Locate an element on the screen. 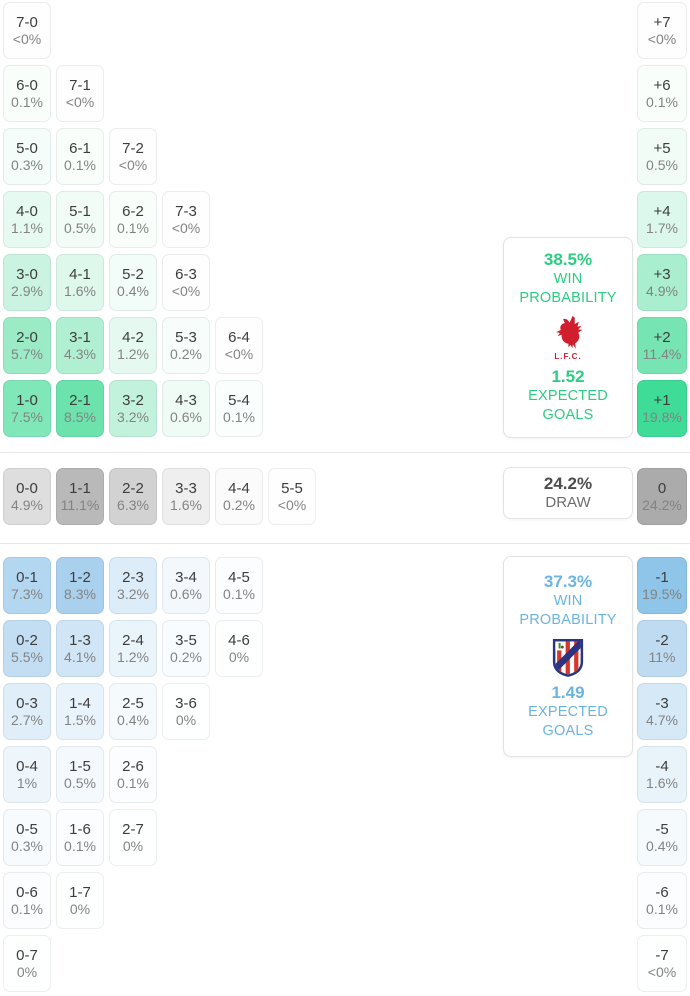 The width and height of the screenshot is (690, 996). draw-label: DRAW is located at coordinates (568, 503).